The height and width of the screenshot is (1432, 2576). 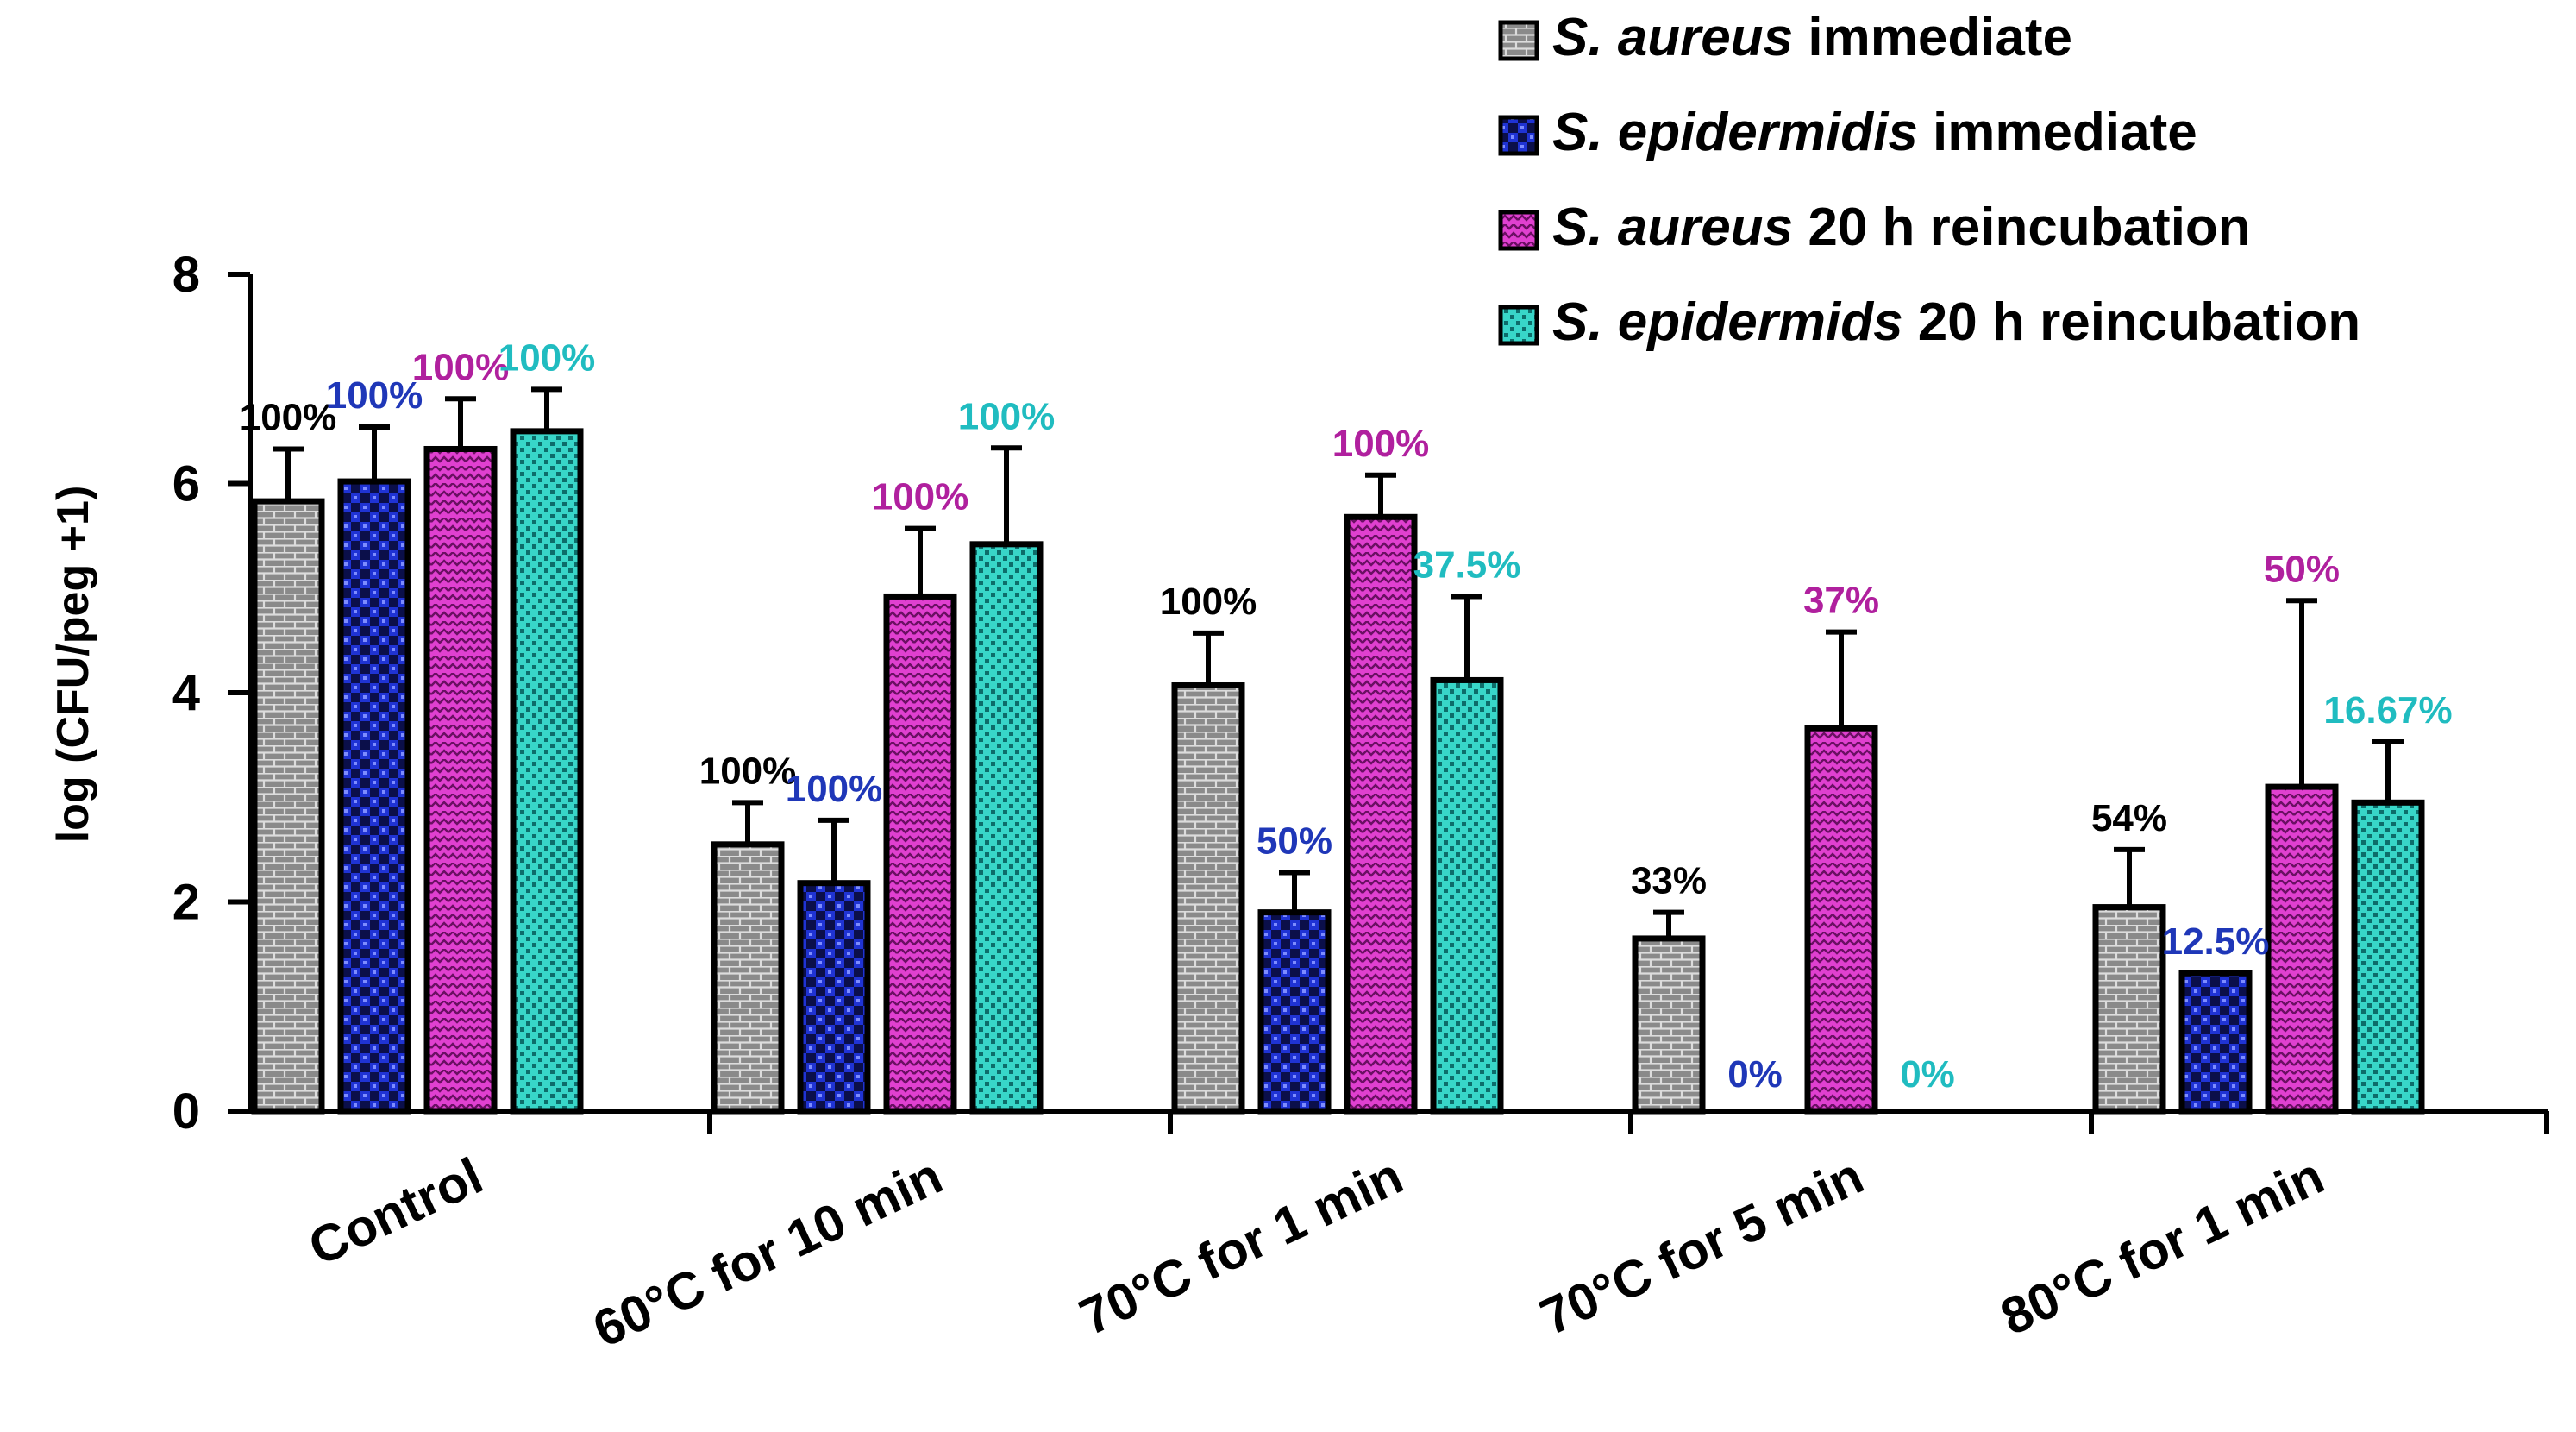 I want to click on data-label: 37.5%, so click(x=1467, y=564).